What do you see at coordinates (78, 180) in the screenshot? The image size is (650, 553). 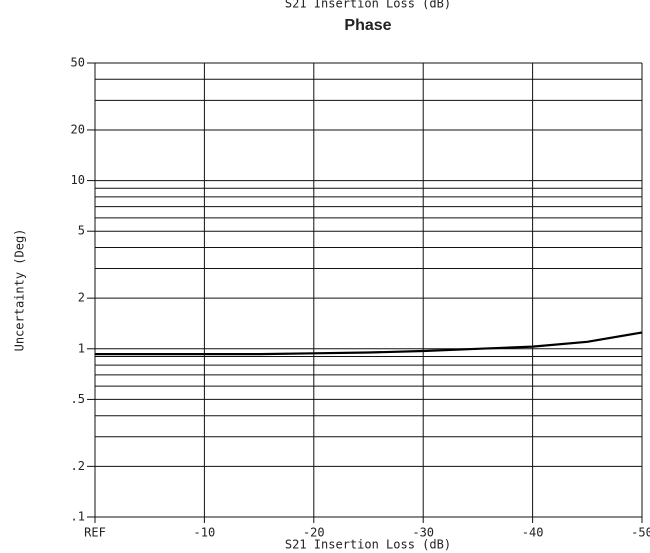 I see `y-tick-label: 10` at bounding box center [78, 180].